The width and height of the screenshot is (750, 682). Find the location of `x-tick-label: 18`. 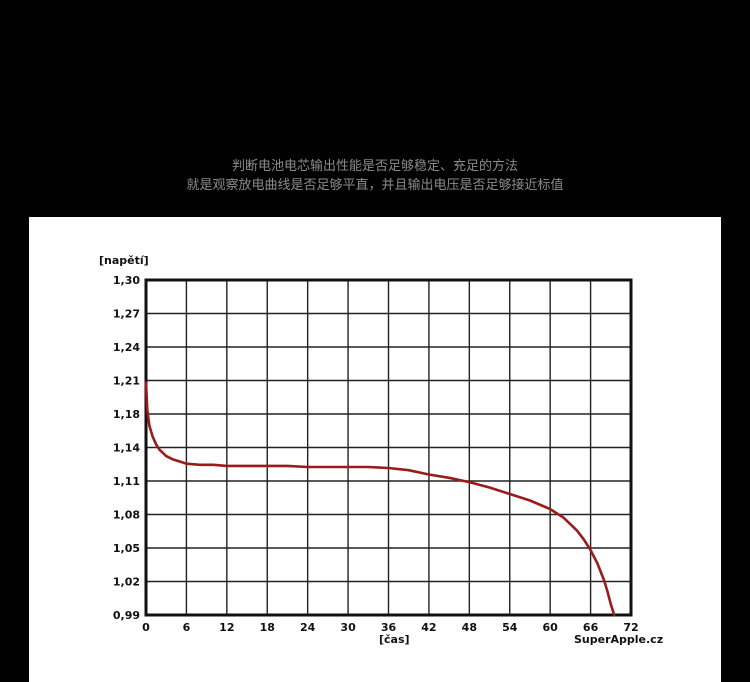

x-tick-label: 18 is located at coordinates (267, 627).